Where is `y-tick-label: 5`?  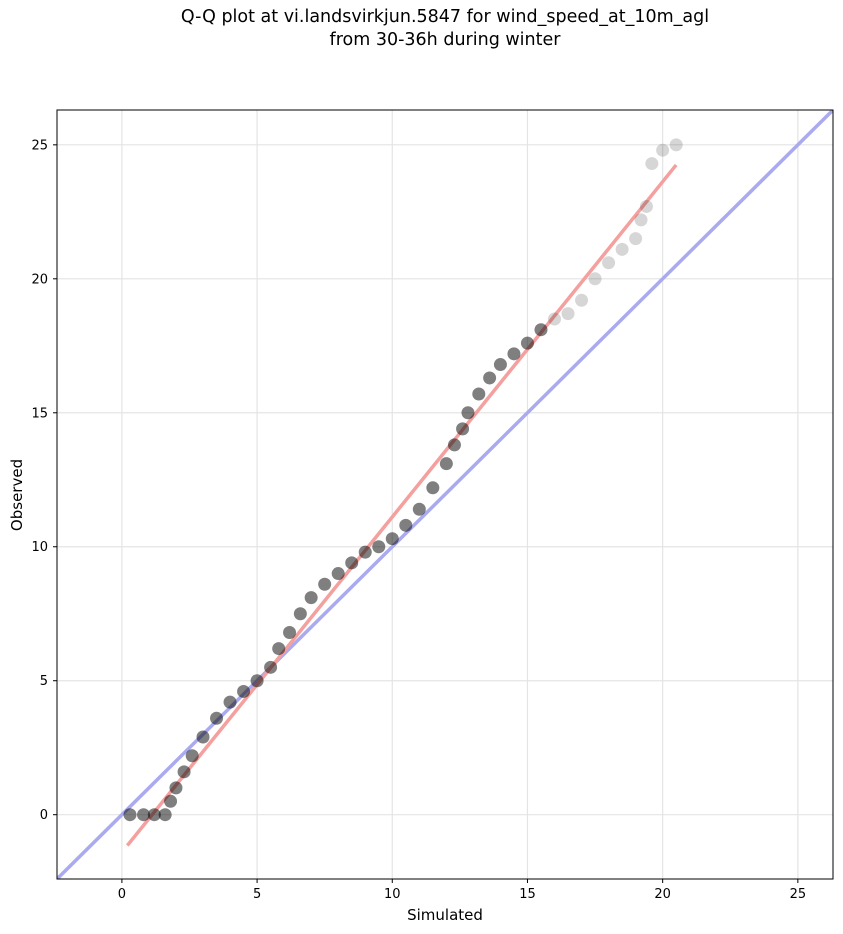 y-tick-label: 5 is located at coordinates (44, 681).